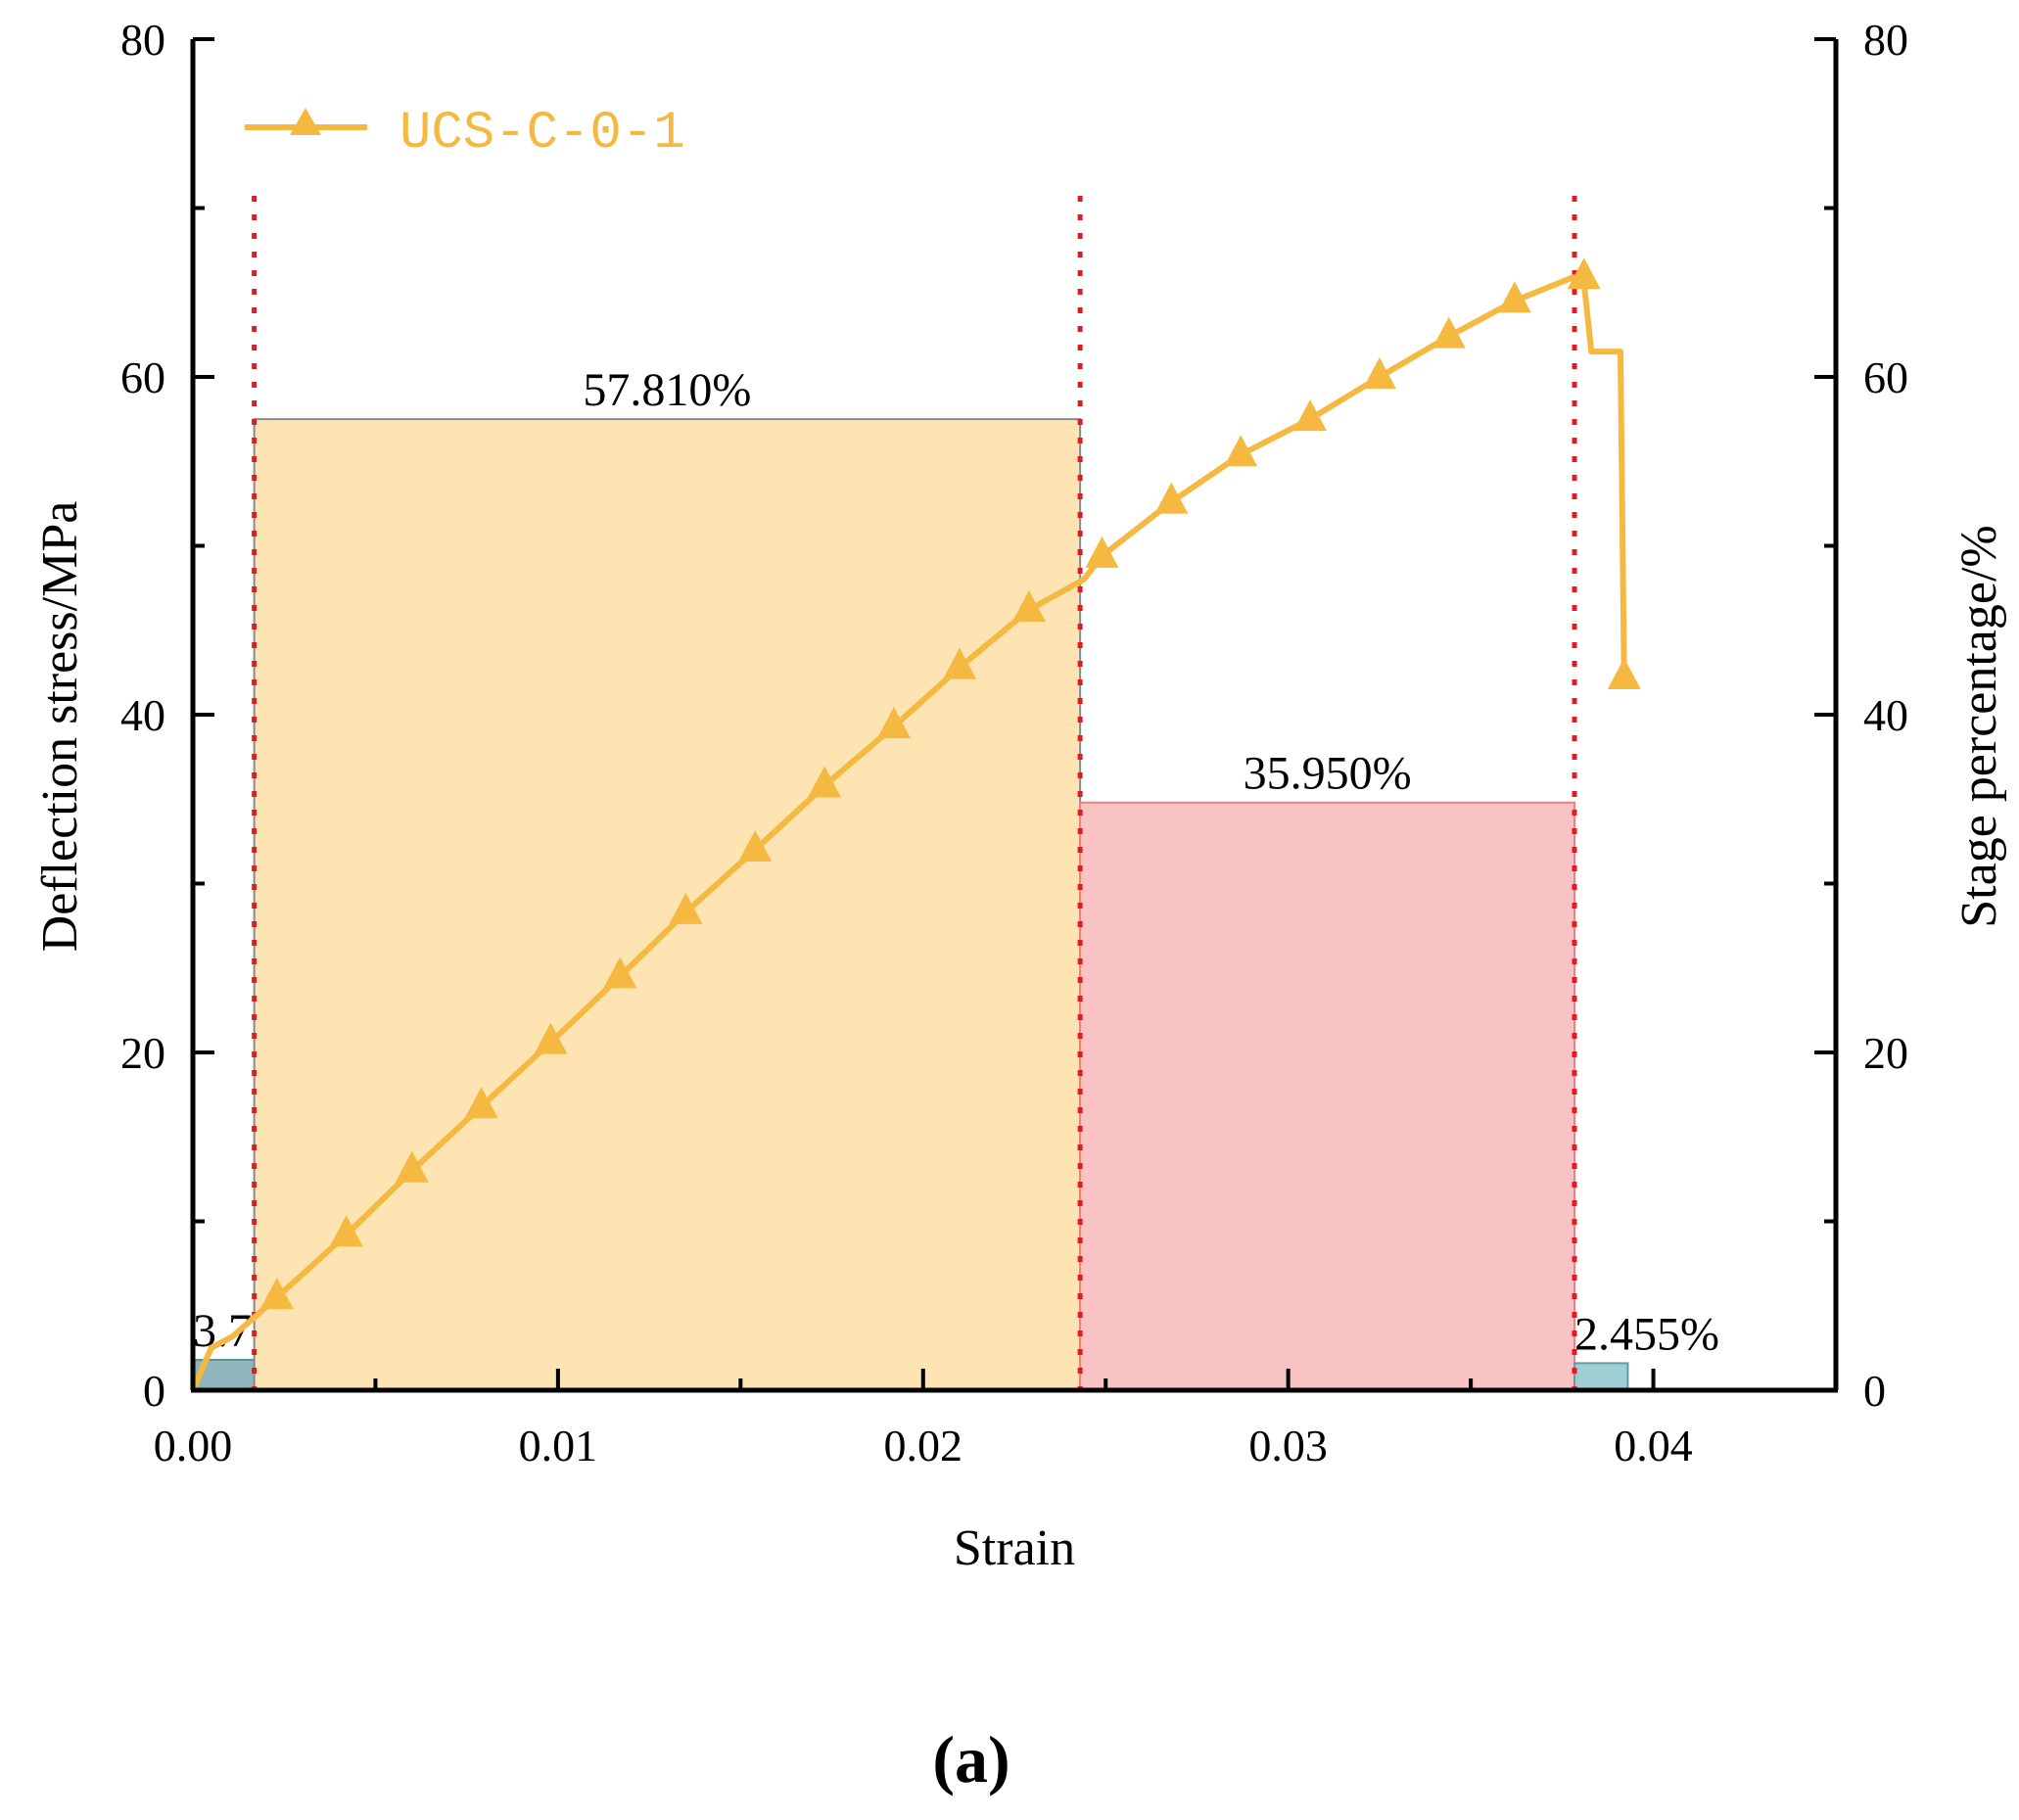 The width and height of the screenshot is (2019, 1820). I want to click on stage-label-4: 2.455%, so click(1646, 1334).